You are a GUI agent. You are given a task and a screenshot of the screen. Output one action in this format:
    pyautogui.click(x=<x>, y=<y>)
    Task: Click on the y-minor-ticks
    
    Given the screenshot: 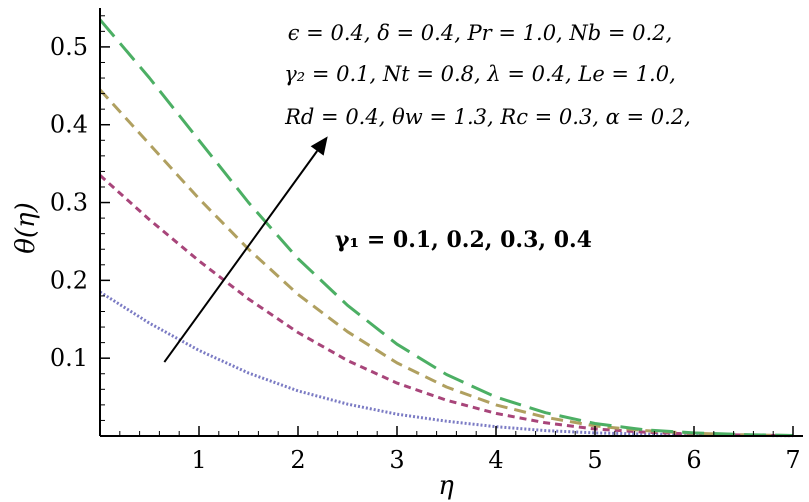 What is the action you would take?
    pyautogui.click(x=102, y=218)
    